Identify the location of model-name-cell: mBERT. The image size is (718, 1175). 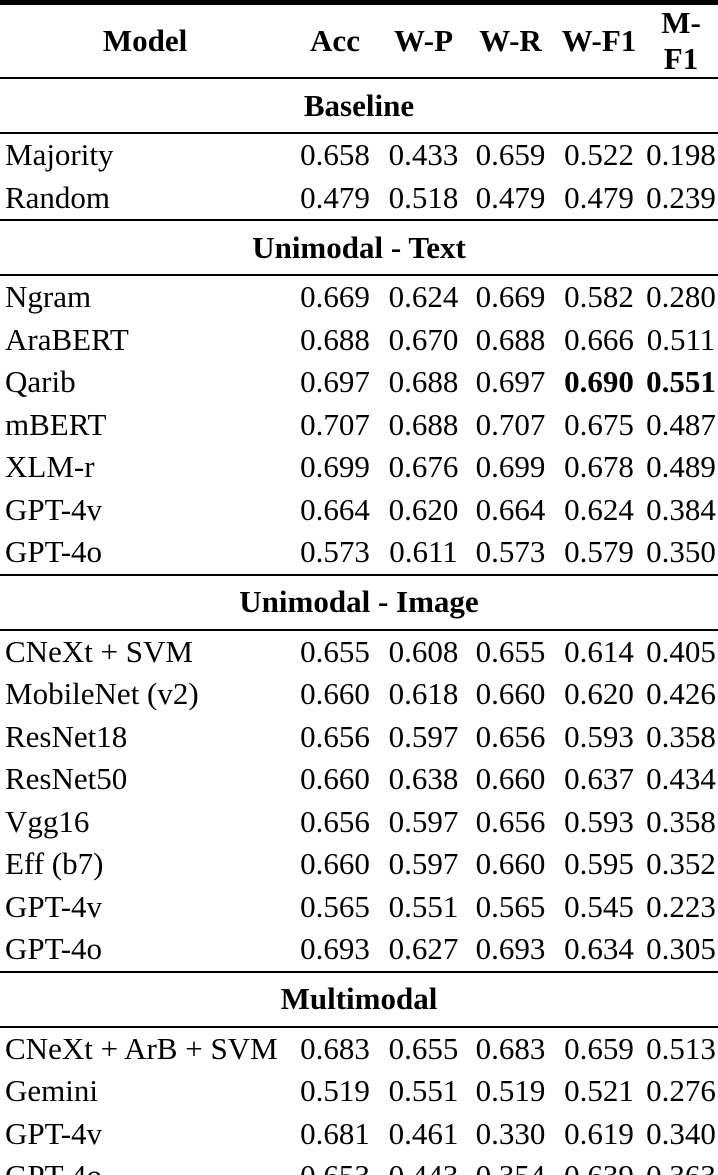
(56, 424).